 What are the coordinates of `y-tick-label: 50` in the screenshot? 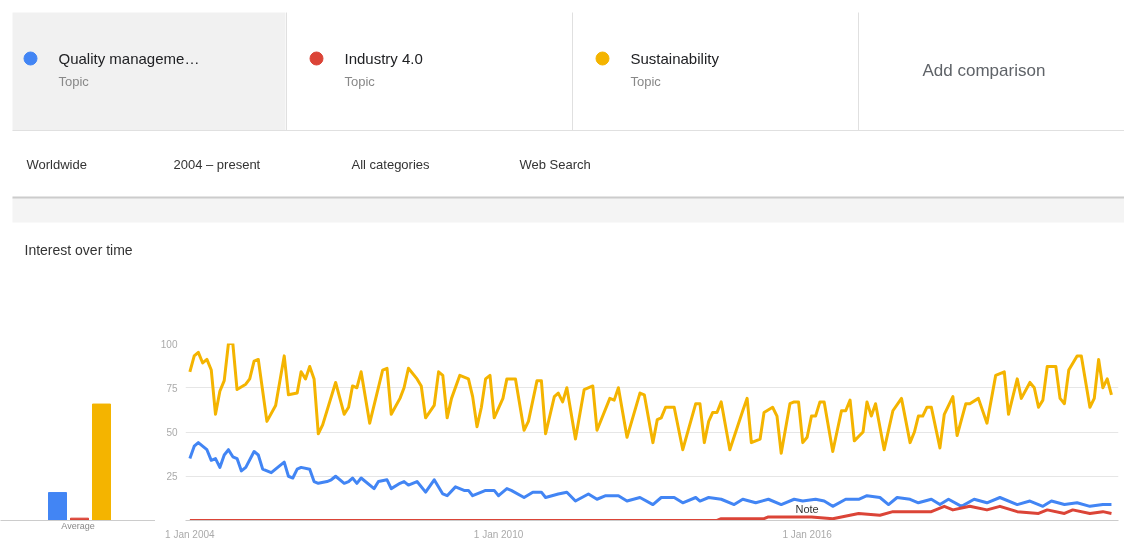 It's located at (172, 432).